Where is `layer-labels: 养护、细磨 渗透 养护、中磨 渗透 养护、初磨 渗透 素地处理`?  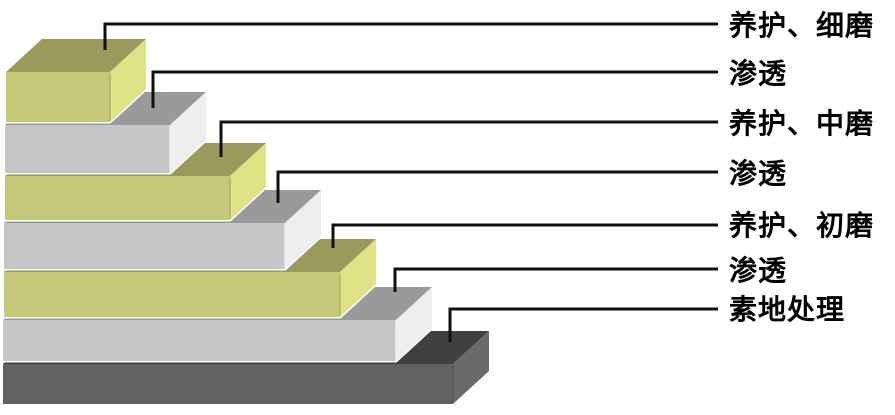
layer-labels: 养护、细磨 渗透 养护、中磨 渗透 养护、初磨 渗透 素地处理 is located at coordinates (801, 167).